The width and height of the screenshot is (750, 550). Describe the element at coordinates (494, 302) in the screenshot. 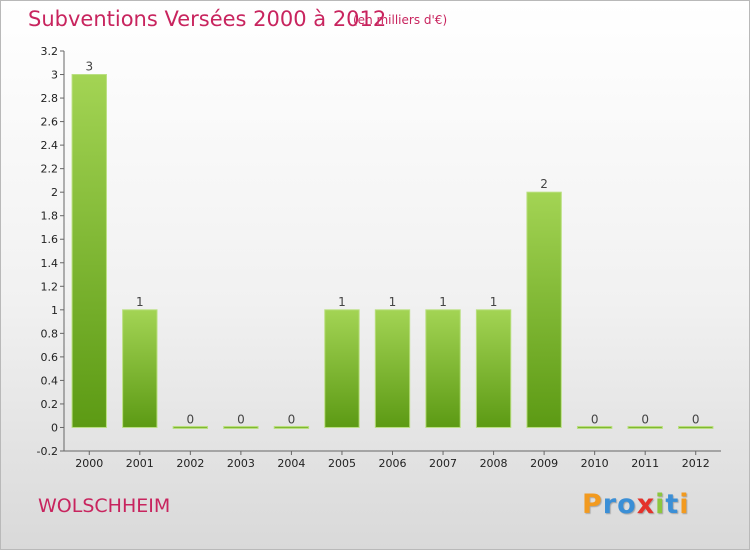

I see `data-label-2008: 1` at that location.